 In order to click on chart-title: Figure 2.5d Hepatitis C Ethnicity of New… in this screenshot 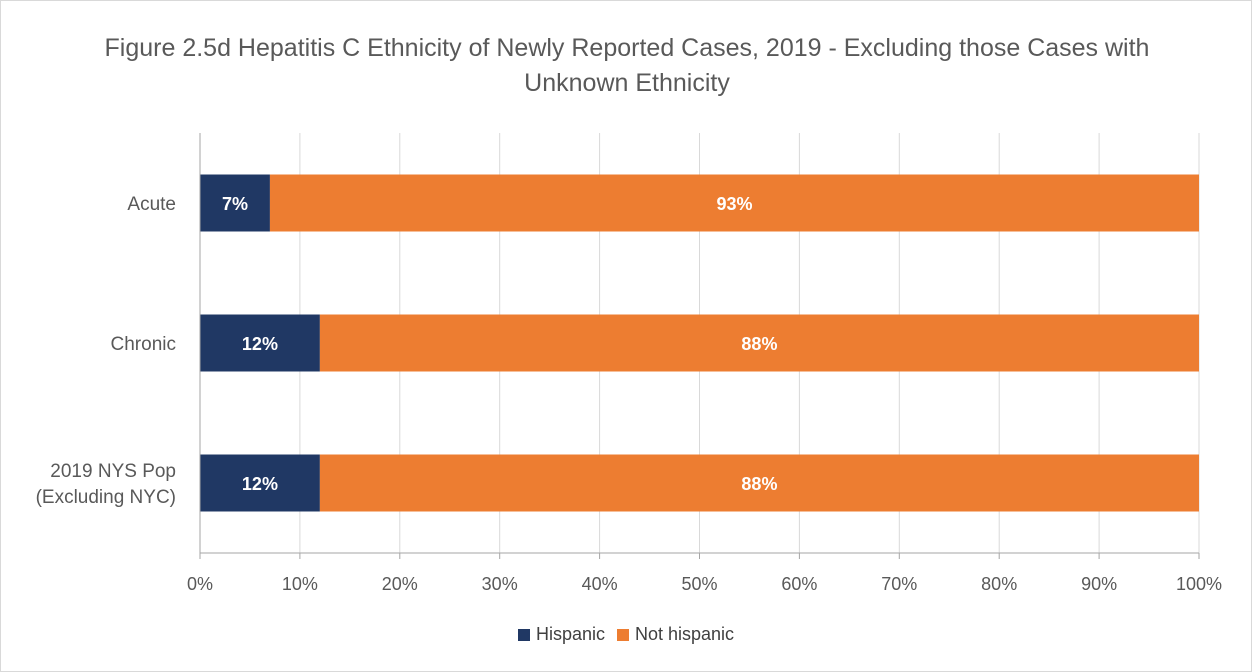, I will do `click(627, 65)`.